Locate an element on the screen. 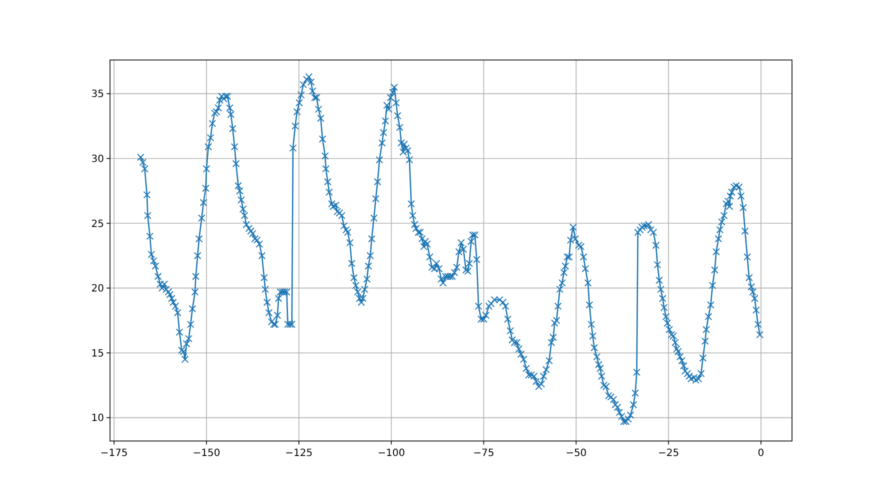  x-tick-label: −125 is located at coordinates (299, 453).